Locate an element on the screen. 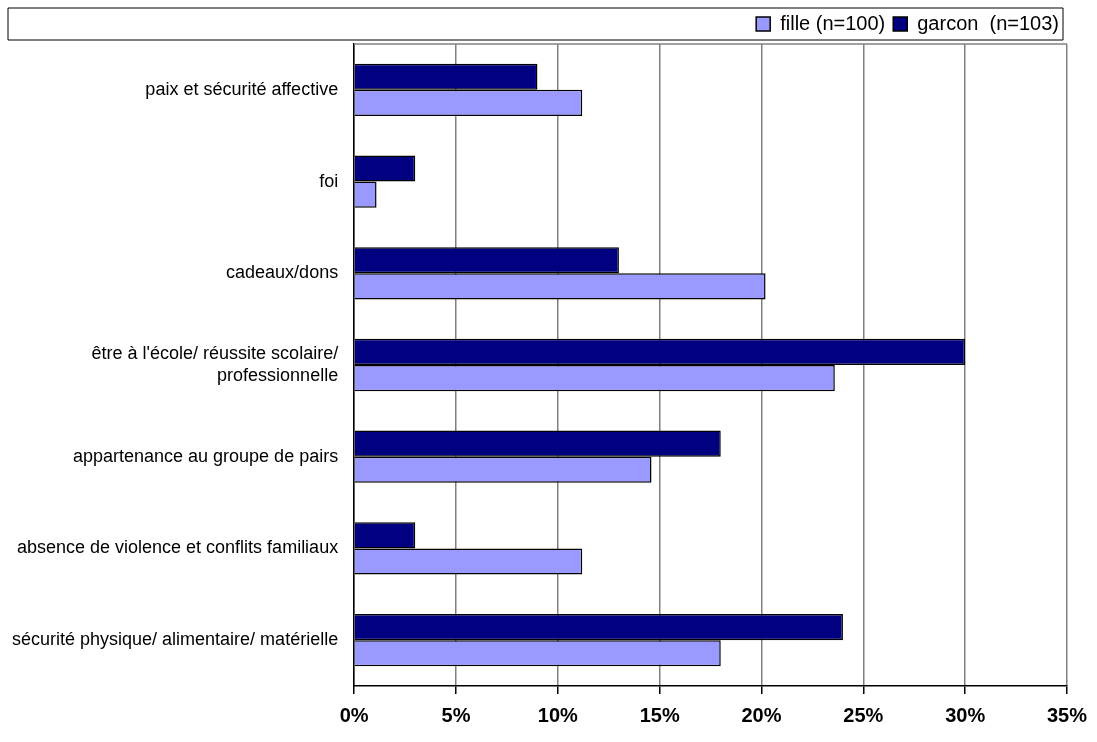 This screenshot has height=742, width=1097. x-tick-label: 0% is located at coordinates (354, 714).